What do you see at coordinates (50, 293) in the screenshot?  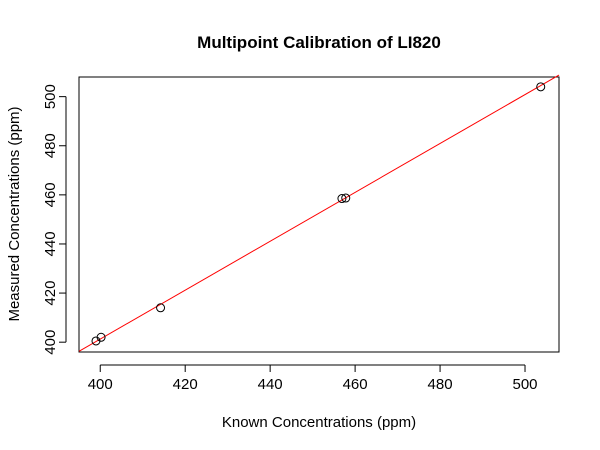 I see `y-tick-label-1: 420` at bounding box center [50, 293].